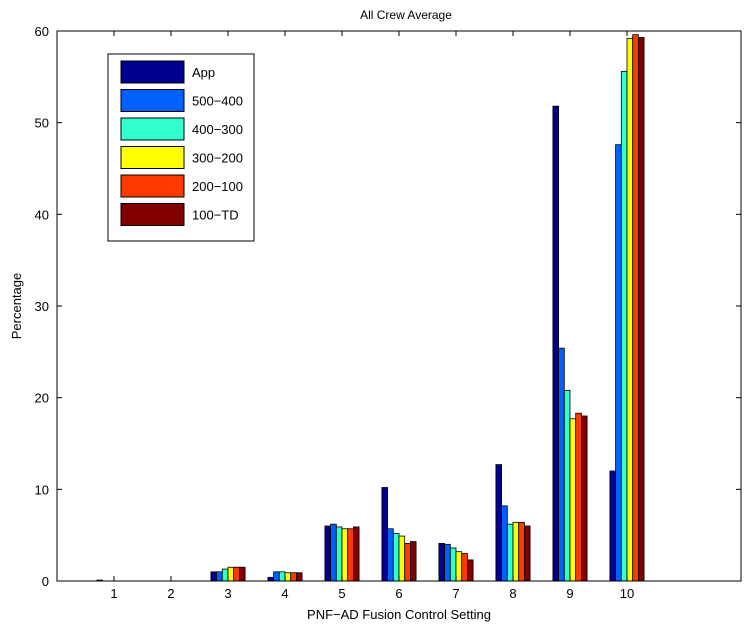 This screenshot has height=627, width=756. I want to click on x-tick-label: 4, so click(284, 593).